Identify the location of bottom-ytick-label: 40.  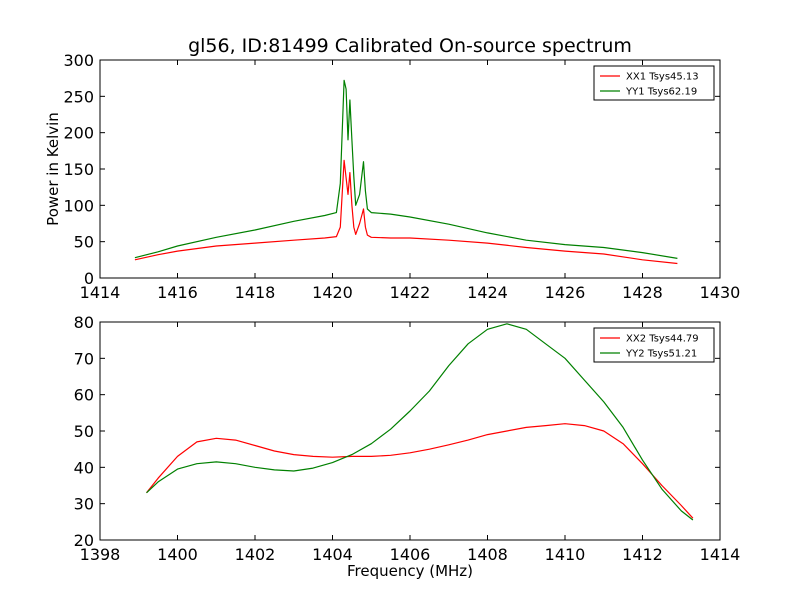
(84, 467).